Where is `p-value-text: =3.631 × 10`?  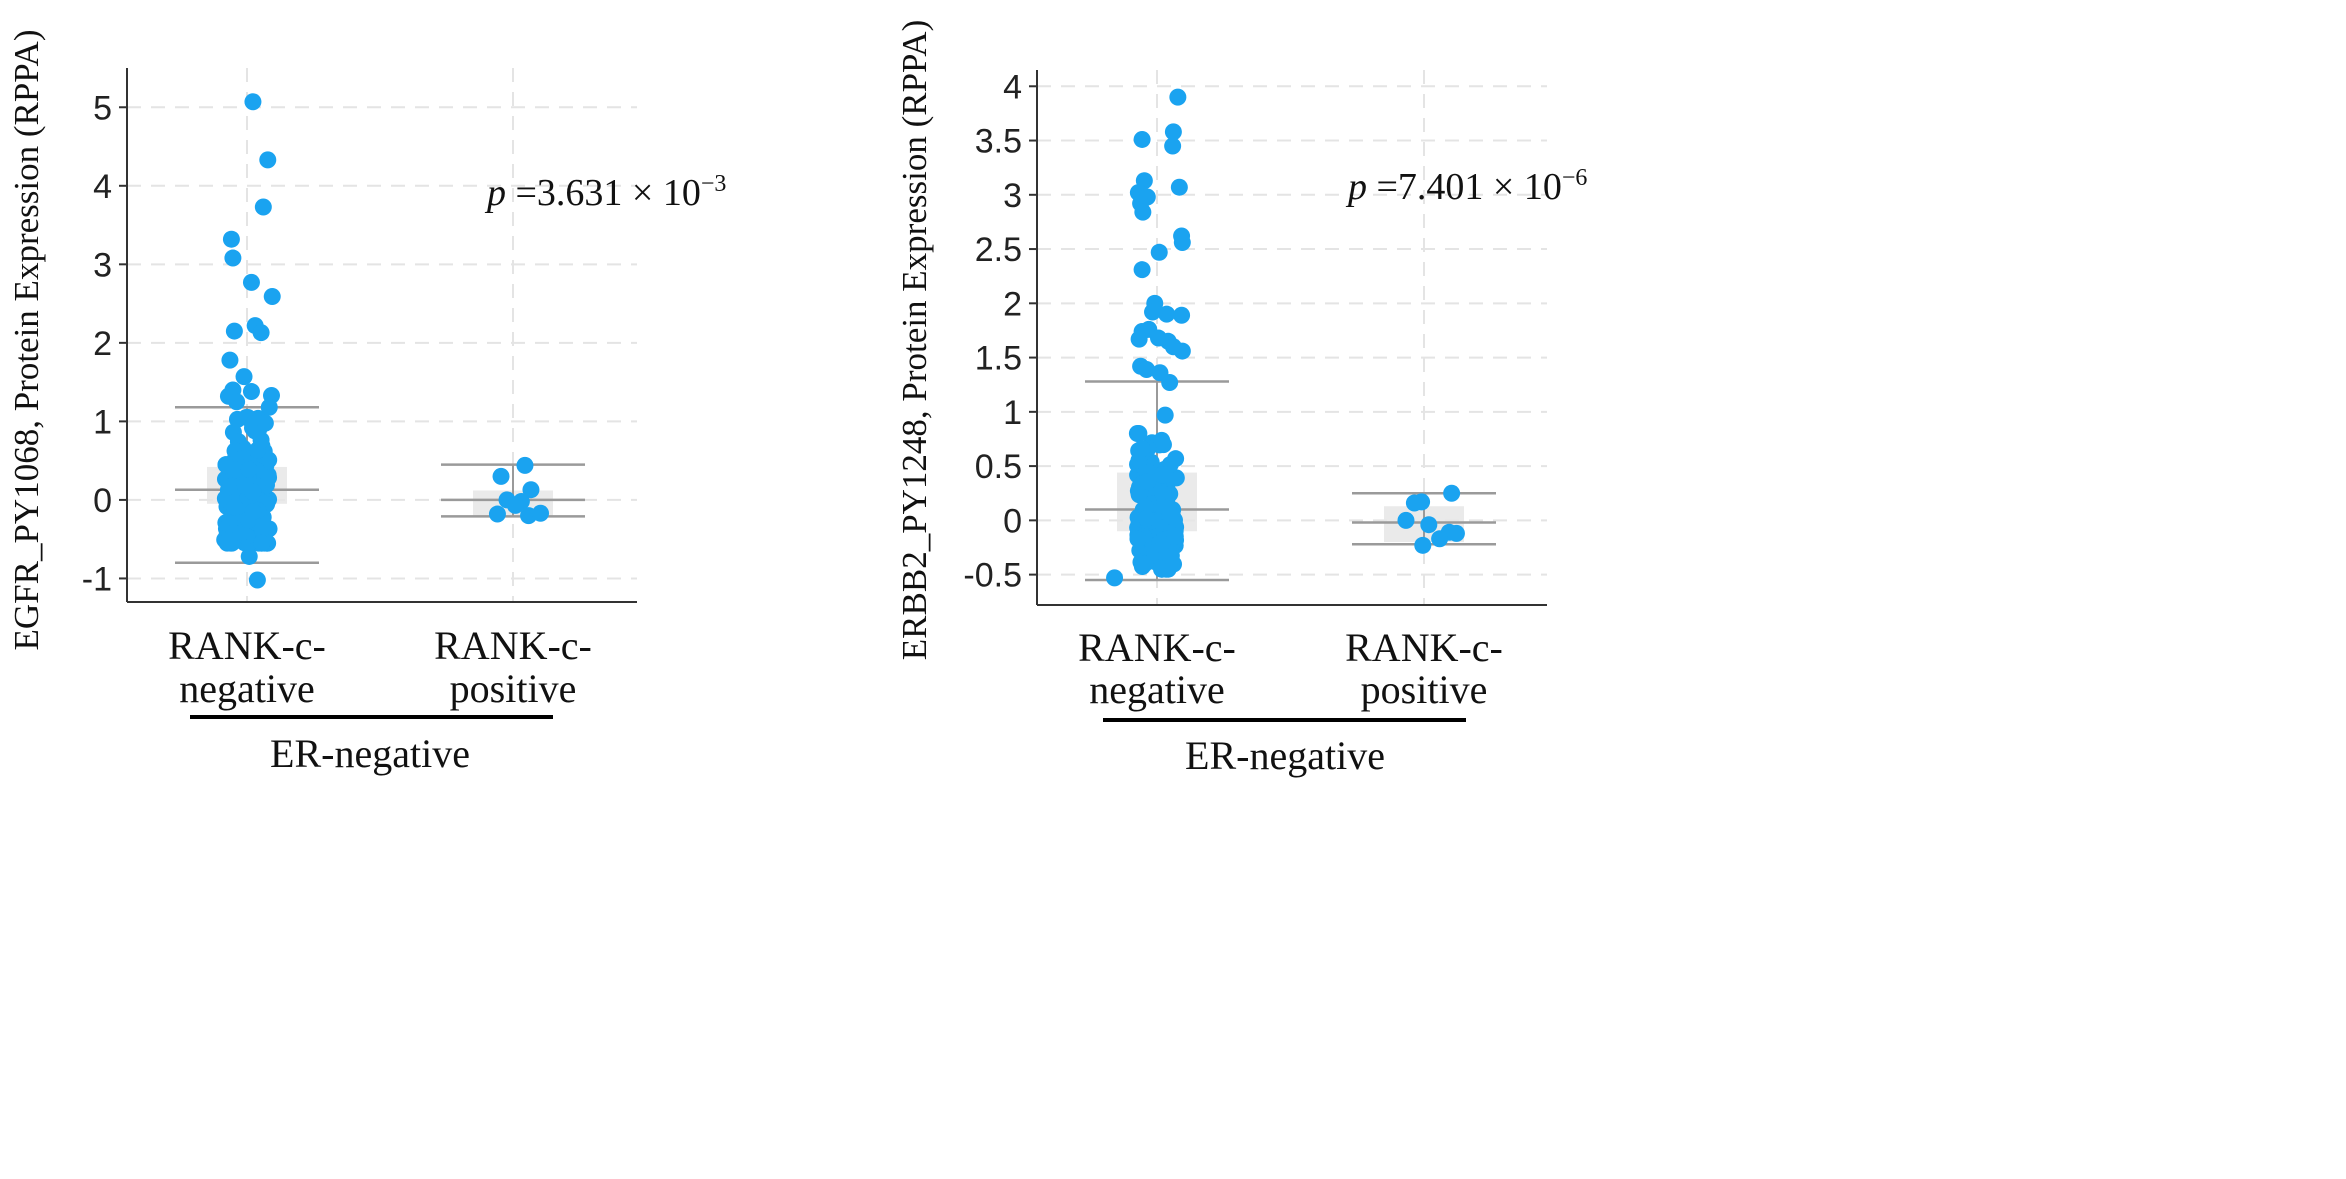
p-value-text: =3.631 × 10 is located at coordinates (603, 193).